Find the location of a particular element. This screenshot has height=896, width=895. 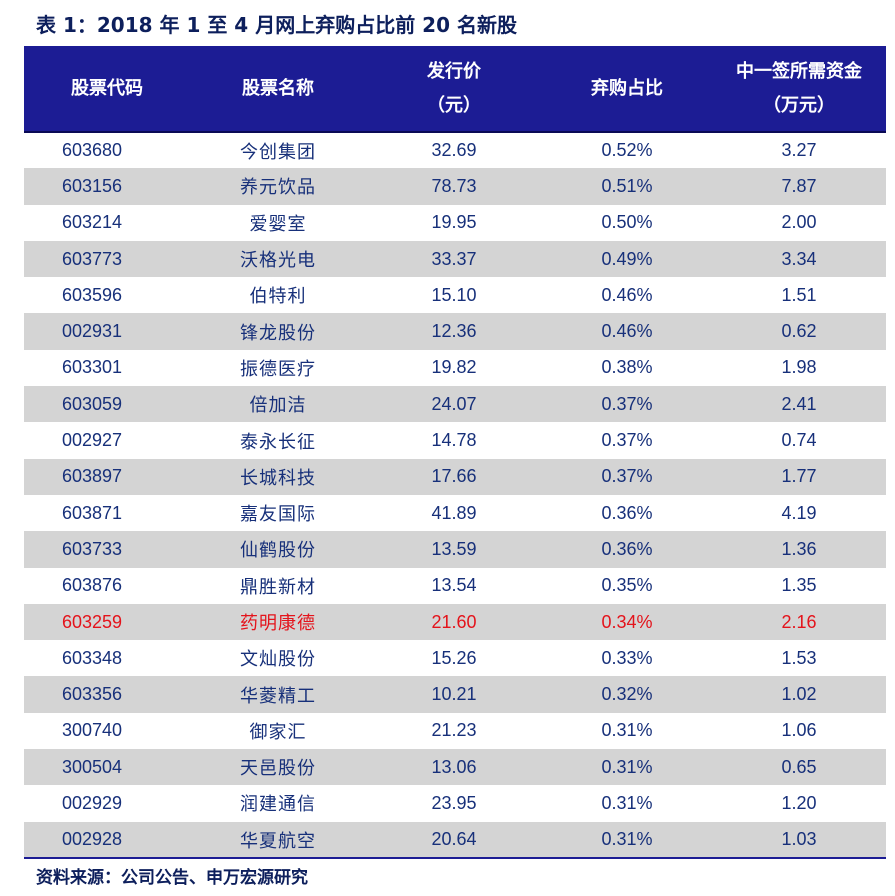

table-row: 603356 华菱精工 10.21 0.32% 1.02 is located at coordinates (455, 694).